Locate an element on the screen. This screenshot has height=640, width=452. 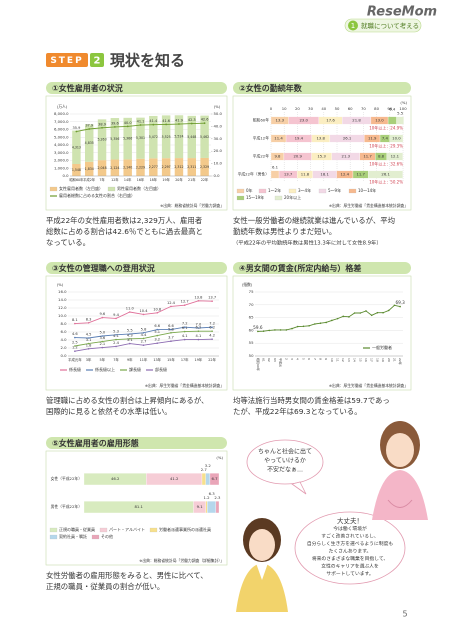
annotation: 10年以上：32.6% is located at coordinates (386, 163).